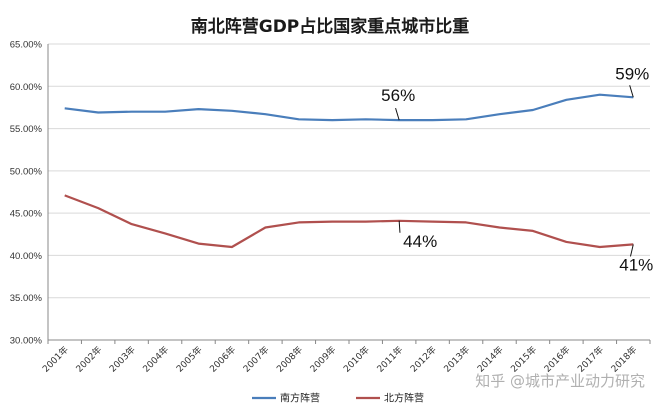  What do you see at coordinates (189, 359) in the screenshot?
I see `x-tick-label: 2005年` at bounding box center [189, 359].